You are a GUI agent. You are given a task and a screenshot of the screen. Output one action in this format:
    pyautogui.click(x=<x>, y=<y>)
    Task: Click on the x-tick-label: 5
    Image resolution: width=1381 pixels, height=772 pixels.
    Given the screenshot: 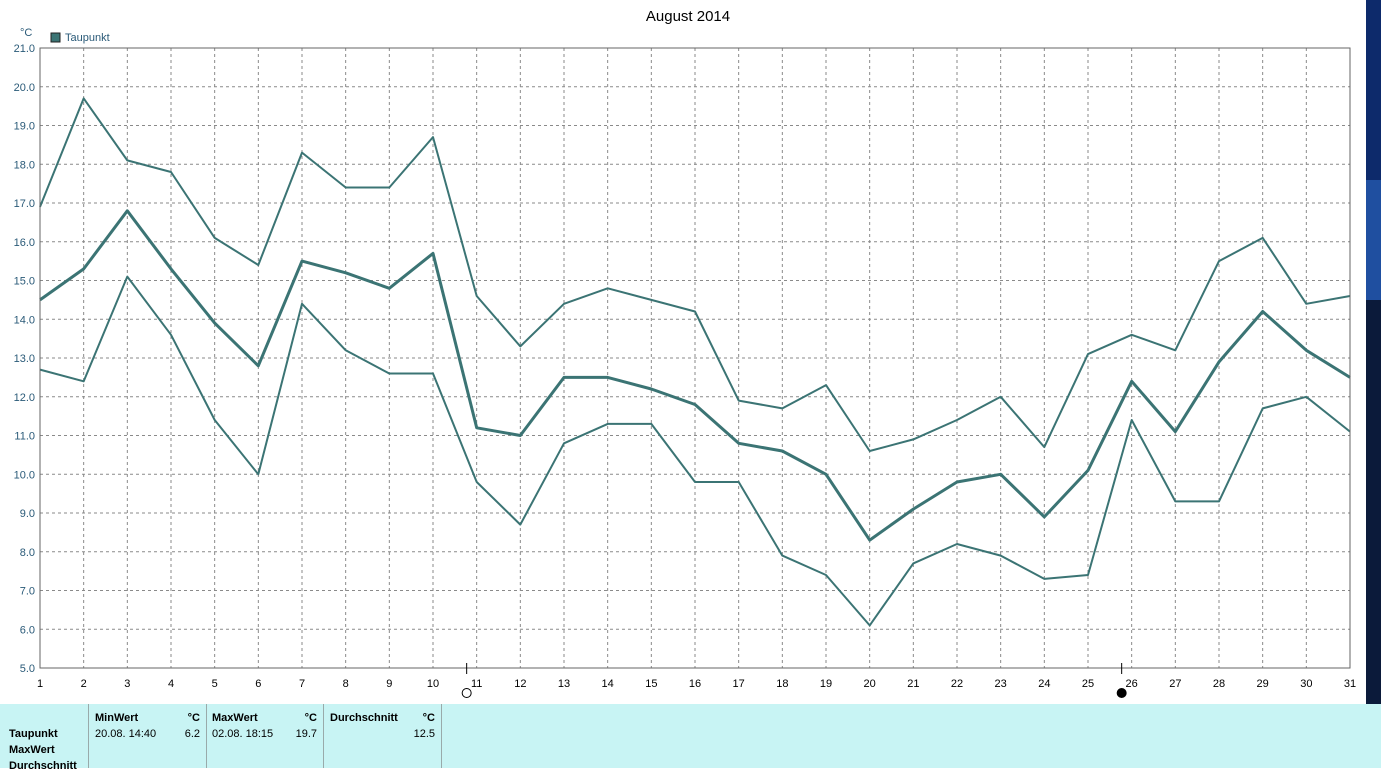 What is the action you would take?
    pyautogui.click(x=215, y=684)
    